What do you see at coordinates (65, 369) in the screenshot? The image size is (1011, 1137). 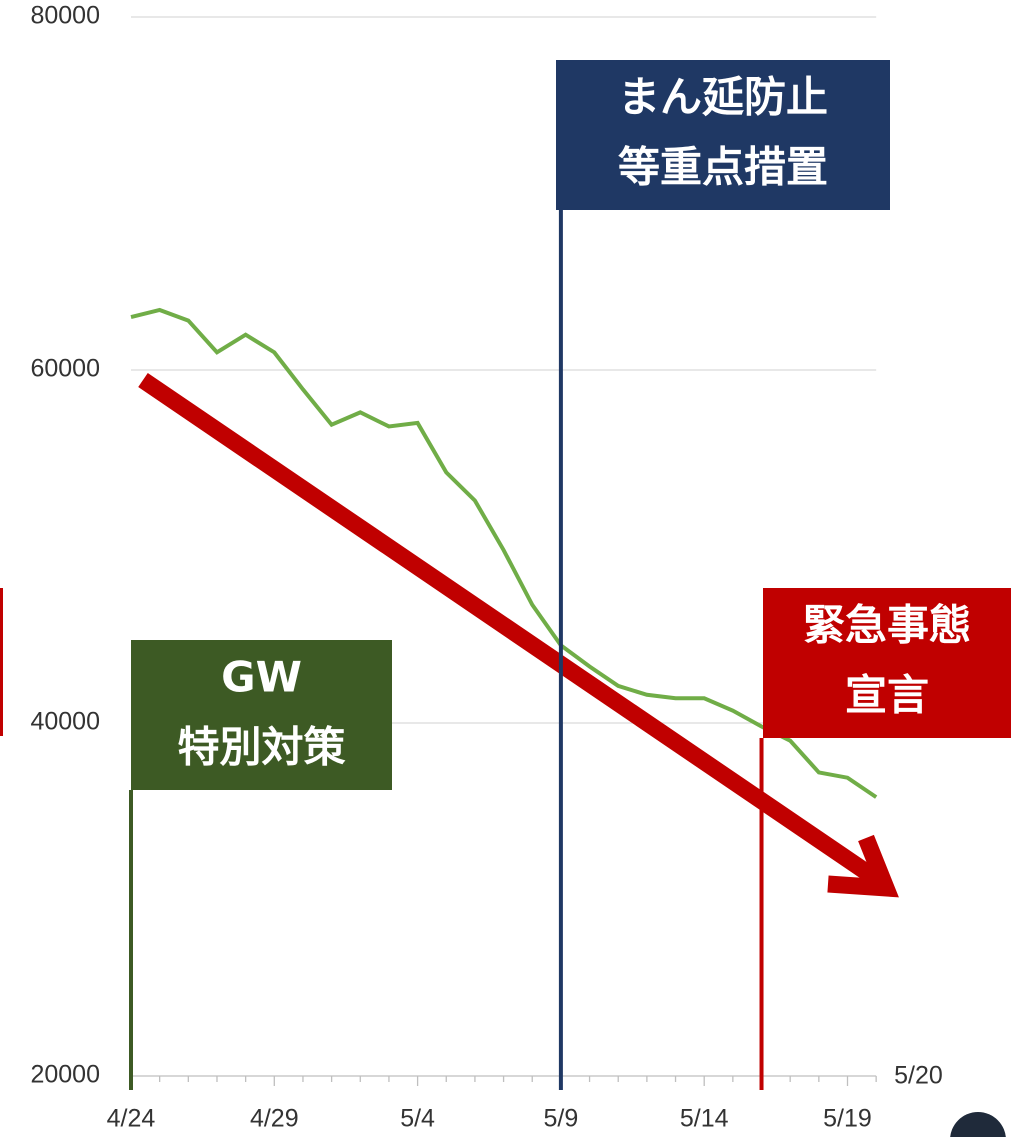 I see `y-tick-label: 60000` at bounding box center [65, 369].